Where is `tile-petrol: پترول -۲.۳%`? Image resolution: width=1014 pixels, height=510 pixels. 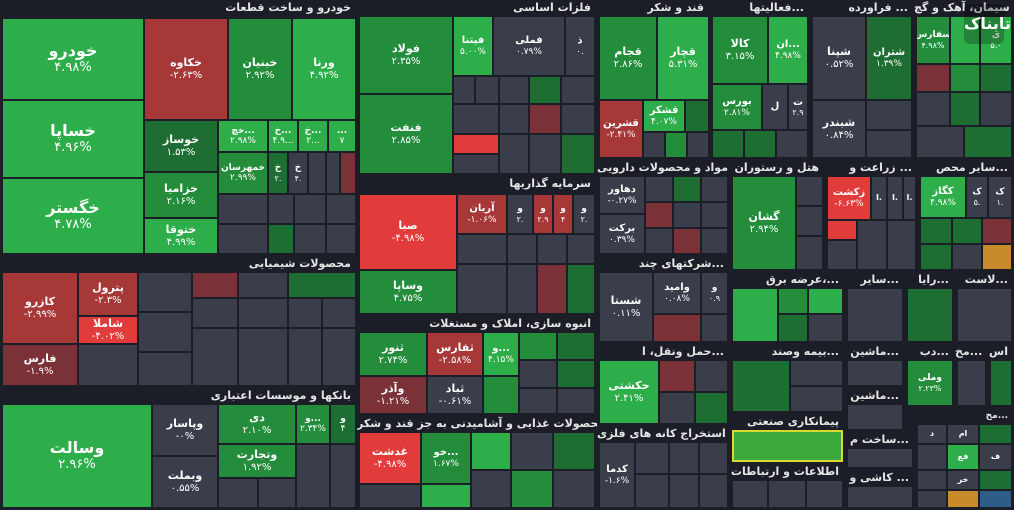
tile-petrol: پترول -۲.۳% is located at coordinates (108, 294).